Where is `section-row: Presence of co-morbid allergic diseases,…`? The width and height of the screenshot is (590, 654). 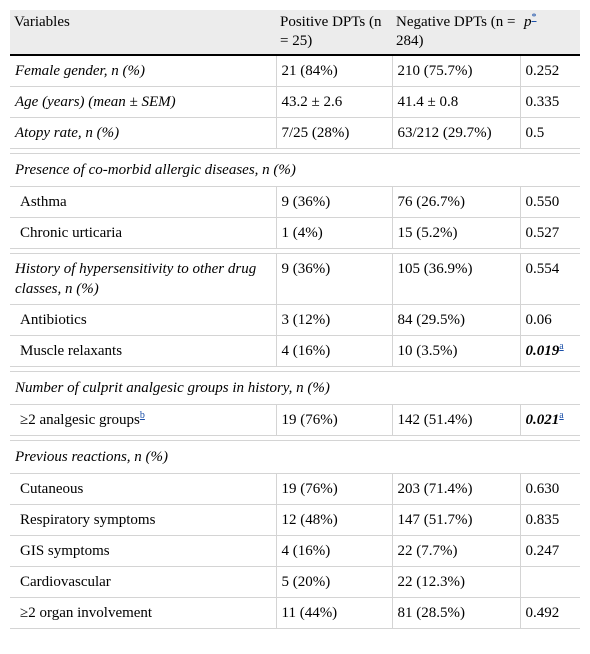
section-row: Presence of co-morbid allergic diseases,… is located at coordinates (295, 170).